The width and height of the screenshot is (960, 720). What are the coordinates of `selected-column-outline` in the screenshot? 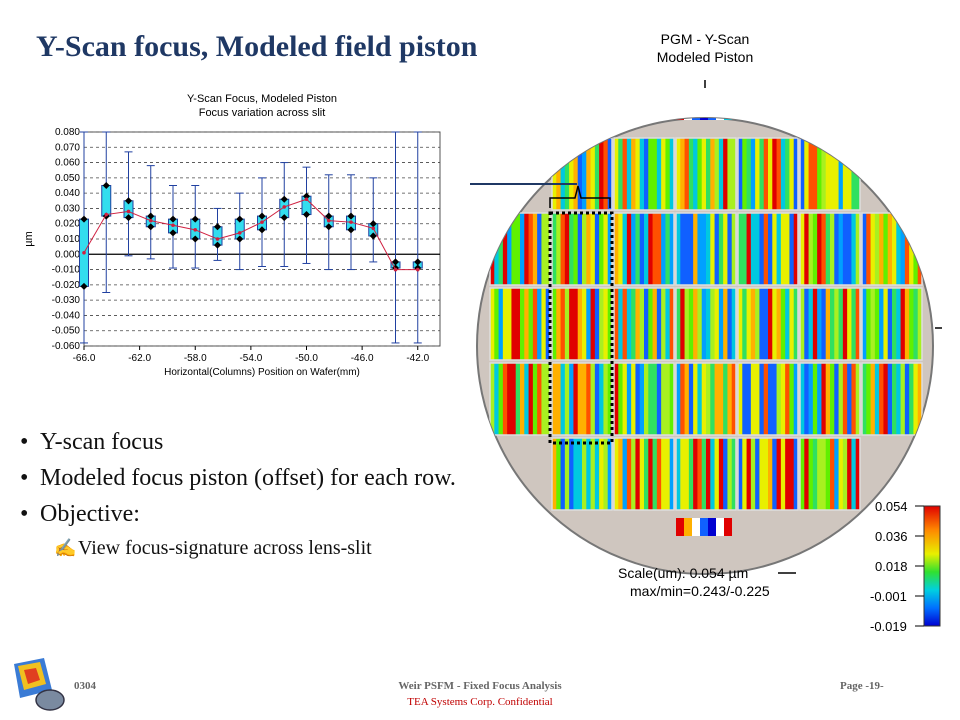 It's located at (581, 328).